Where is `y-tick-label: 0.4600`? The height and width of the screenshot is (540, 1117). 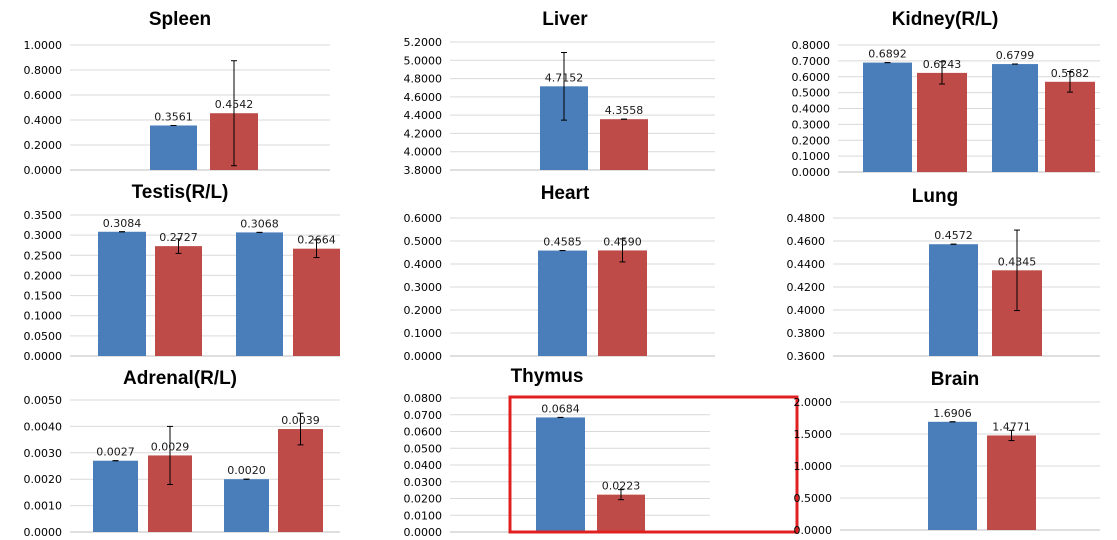 y-tick-label: 0.4600 is located at coordinates (806, 241).